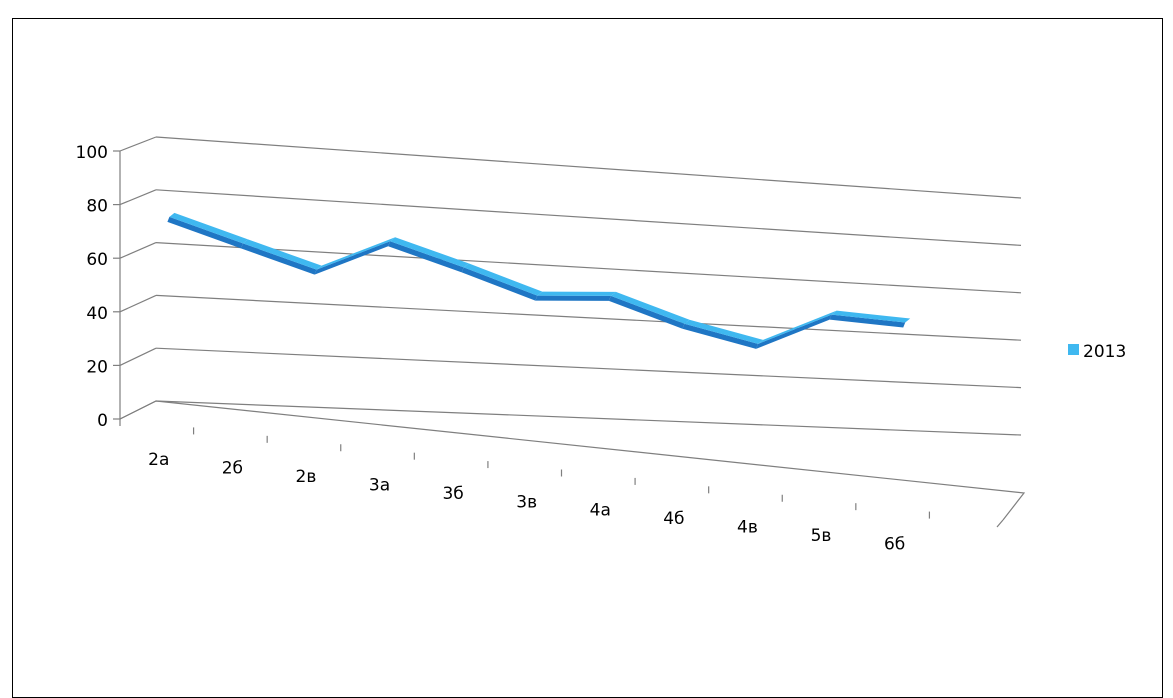 This screenshot has height=698, width=1173. I want to click on y-tick-label: 100, so click(92, 153).